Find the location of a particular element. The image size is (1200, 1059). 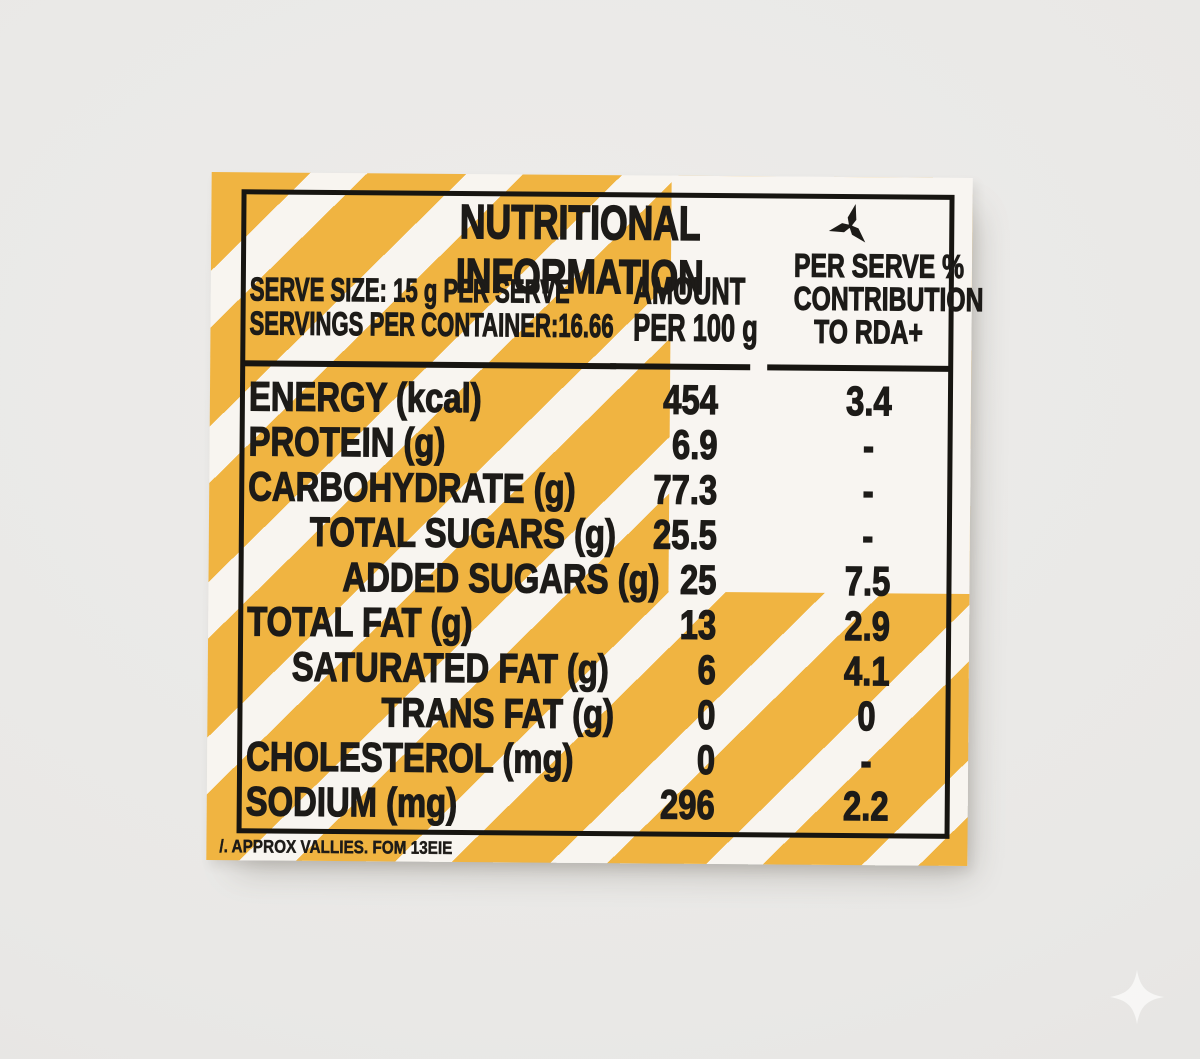

nutrient-row: SATURATED FAT (g) 6 4.1 is located at coordinates (597, 669).